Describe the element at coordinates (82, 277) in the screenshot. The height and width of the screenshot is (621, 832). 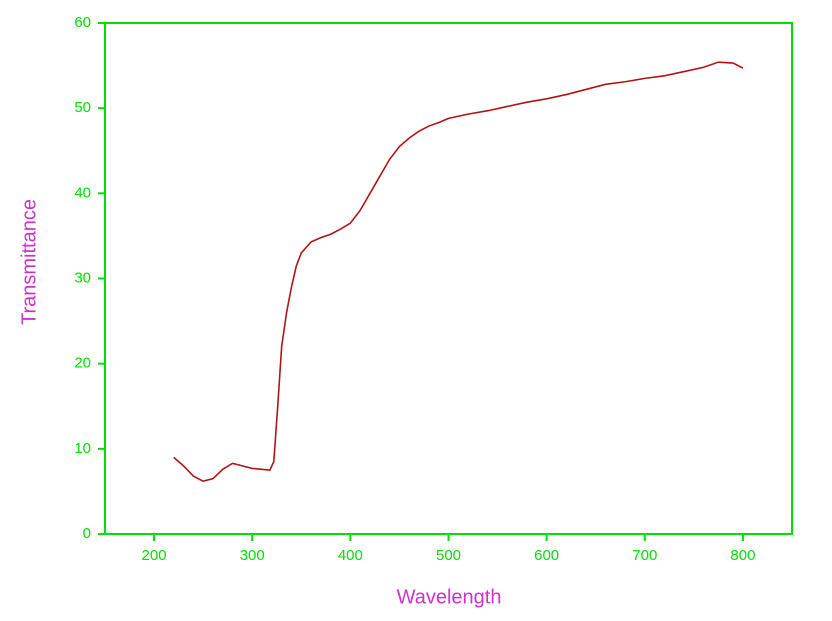
I see `y-tick-label: 30` at that location.